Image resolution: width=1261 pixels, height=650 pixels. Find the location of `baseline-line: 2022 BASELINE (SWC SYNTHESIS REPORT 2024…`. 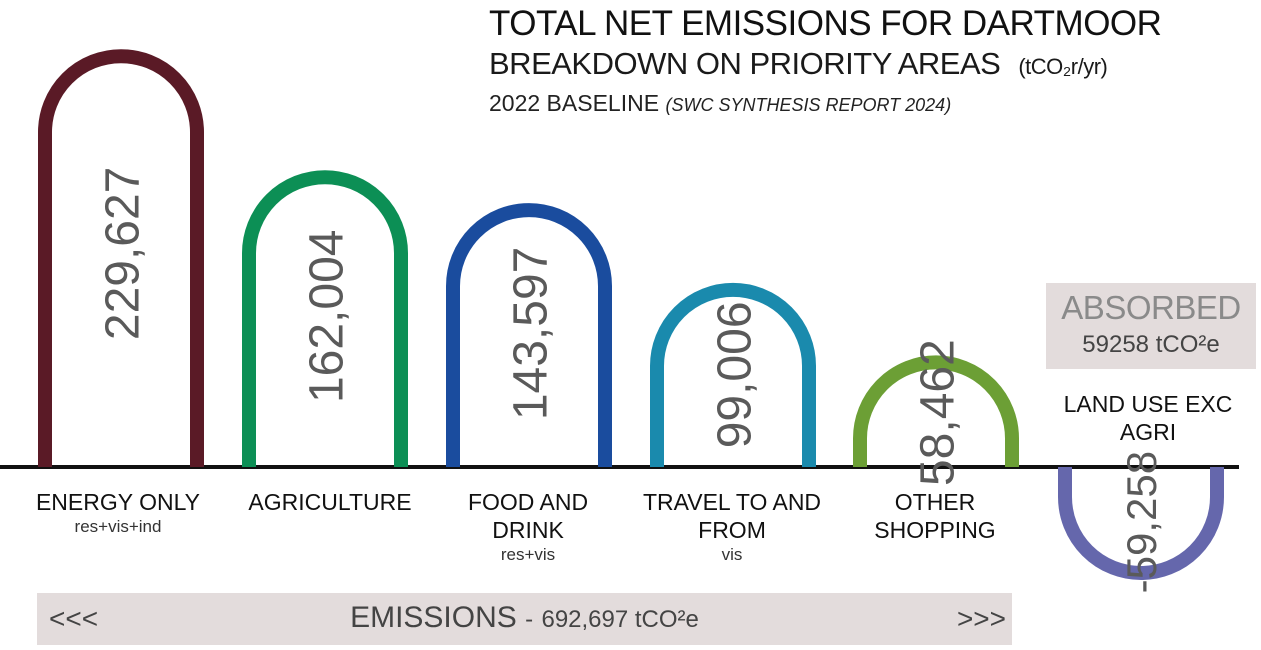

baseline-line: 2022 BASELINE (SWC SYNTHESIS REPORT 2024… is located at coordinates (825, 104).